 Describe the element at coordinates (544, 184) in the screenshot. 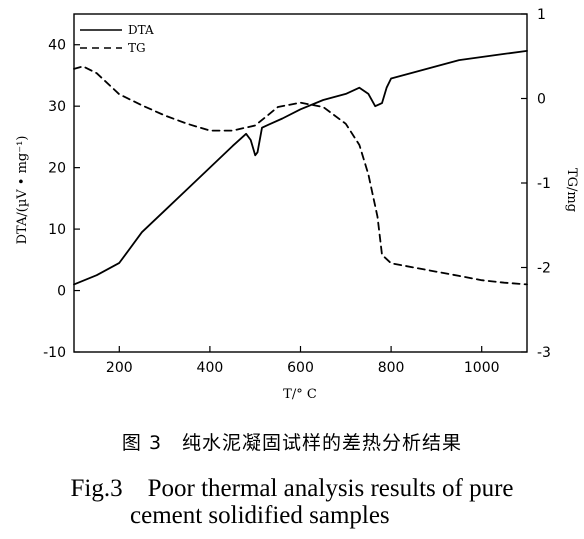

I see `right-y-tick-label: -1` at that location.